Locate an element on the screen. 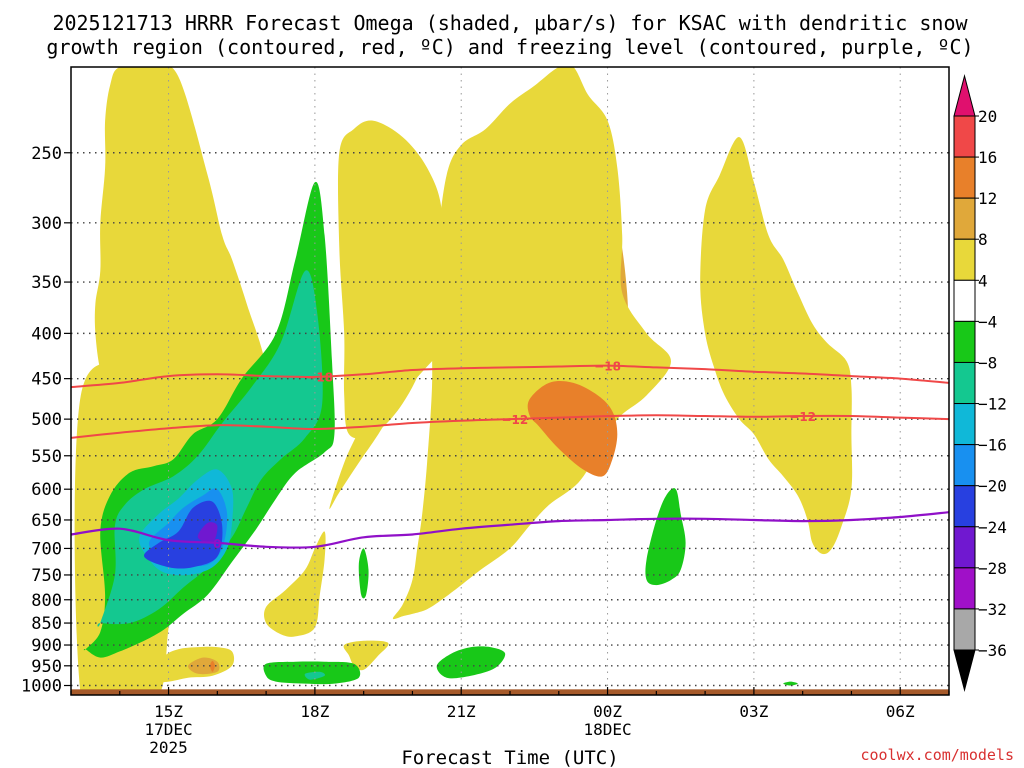  x-tick-label-00Z-0: 00Z is located at coordinates (607, 711).